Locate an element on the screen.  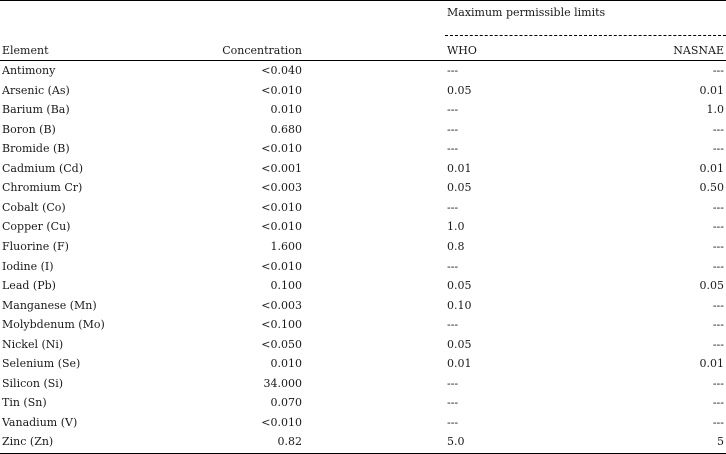
cell-element: Boron (B) is located at coordinates (29, 129).